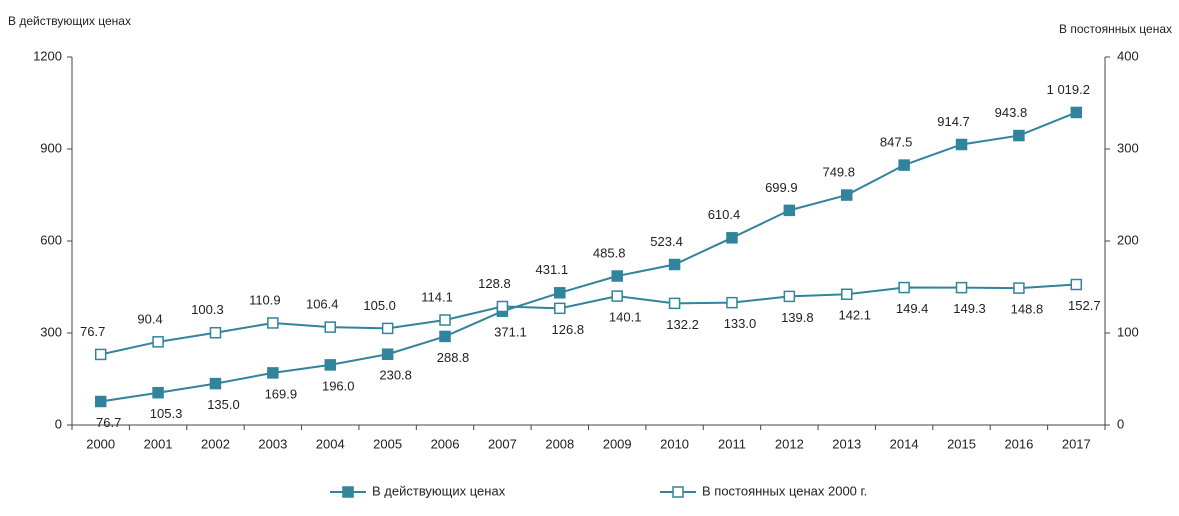  Describe the element at coordinates (453, 357) in the screenshot. I see `data-label: 288.8` at that location.